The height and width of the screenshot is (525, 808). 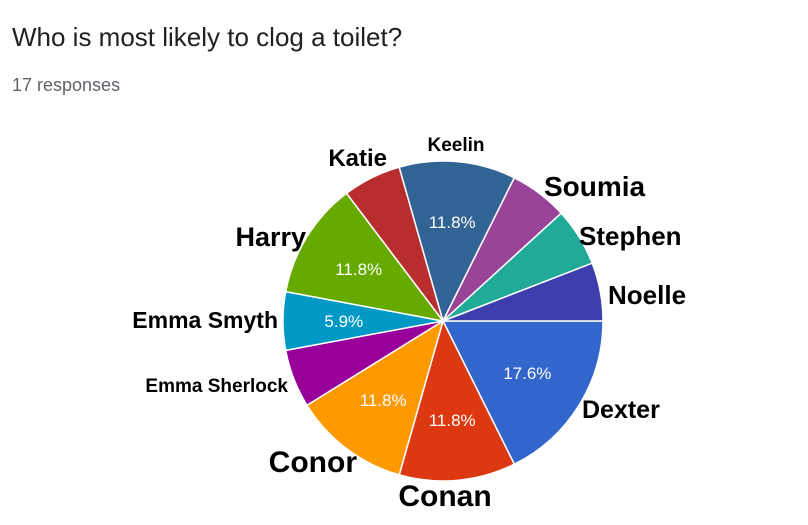 What do you see at coordinates (457, 400) in the screenshot?
I see `pie-slice-conan` at bounding box center [457, 400].